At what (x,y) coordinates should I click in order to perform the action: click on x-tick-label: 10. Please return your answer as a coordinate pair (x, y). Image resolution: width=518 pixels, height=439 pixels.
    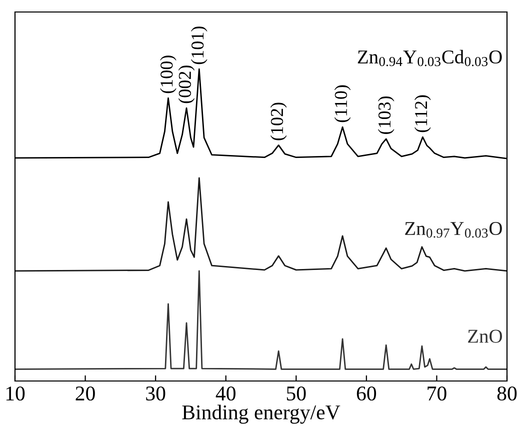
    Looking at the image, I should click on (15, 393).